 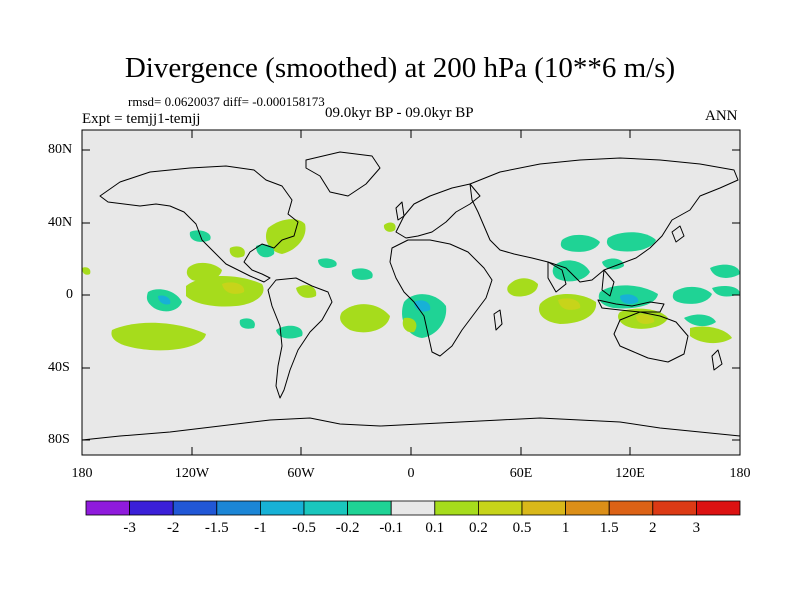 I want to click on patch-gulf-mexico, so click(x=237, y=252).